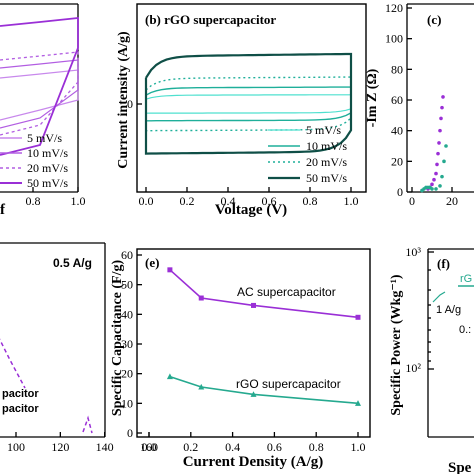  I want to click on cv-curve-10-mV-s, so click(248, 104).